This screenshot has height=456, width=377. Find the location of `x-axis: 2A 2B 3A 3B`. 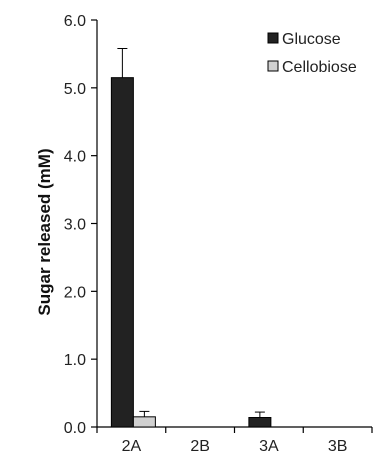

x-axis: 2A 2B 3A 3B is located at coordinates (234, 440).